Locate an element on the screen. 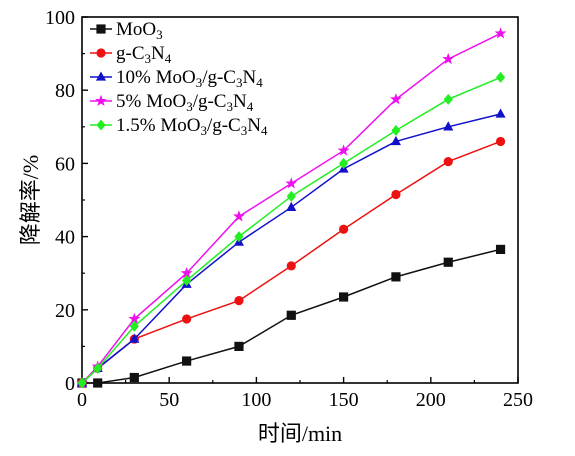 The width and height of the screenshot is (575, 456). y-axis-title: 降解率/% is located at coordinates (30, 200).